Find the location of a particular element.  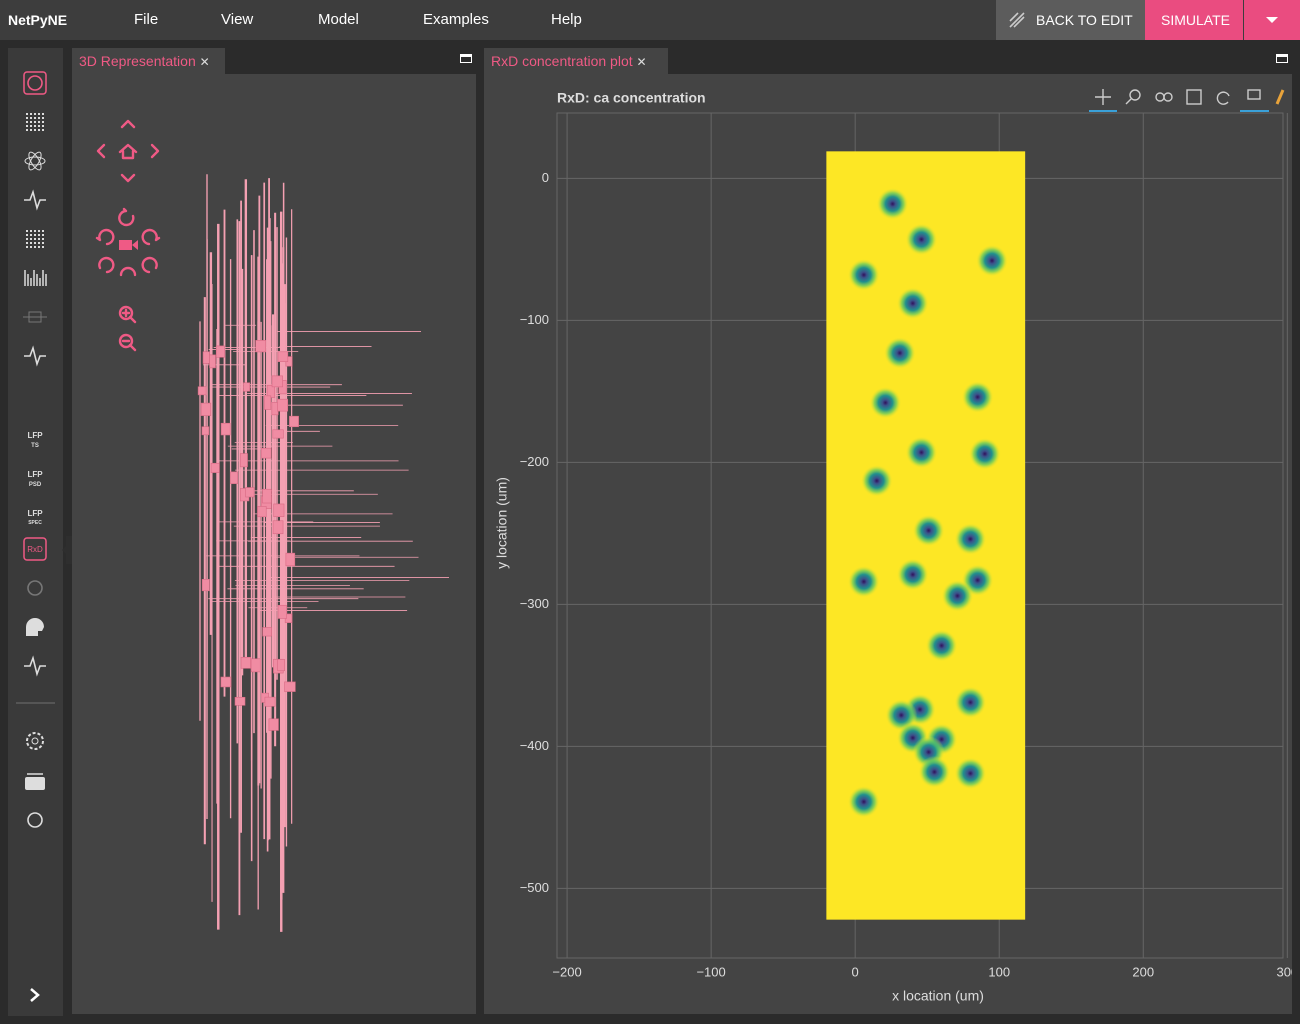

reset-rotation is located at coordinates (126, 217).